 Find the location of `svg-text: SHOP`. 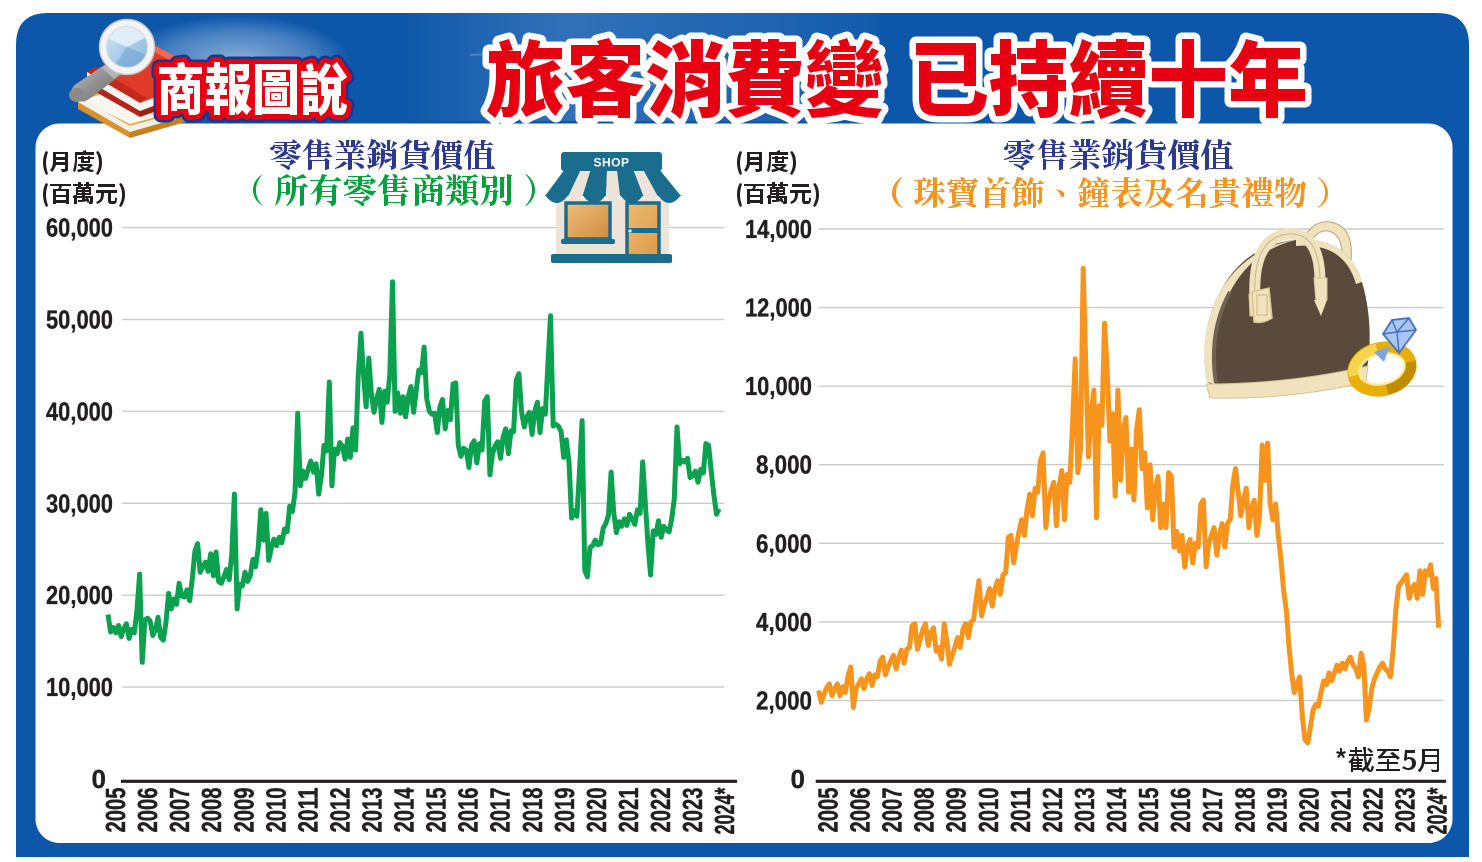

svg-text: SHOP is located at coordinates (611, 163).